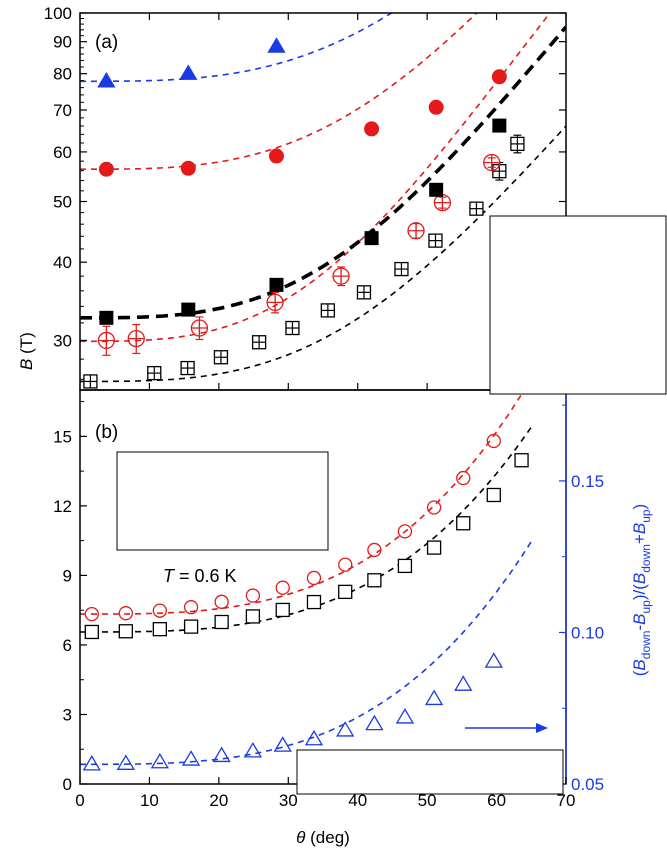  Describe the element at coordinates (200, 576) in the screenshot. I see `annotation-temperature: T = 0.6 K` at that location.